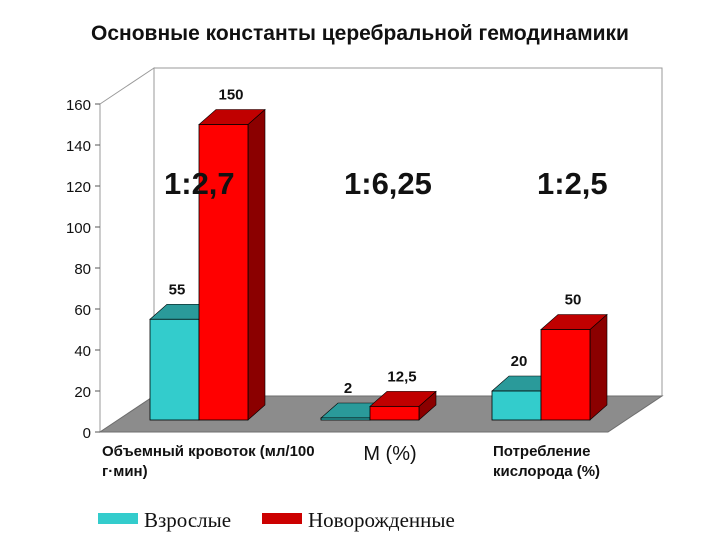 This screenshot has width=720, height=540. I want to click on bar-newborns-blood-flow, so click(223, 272).